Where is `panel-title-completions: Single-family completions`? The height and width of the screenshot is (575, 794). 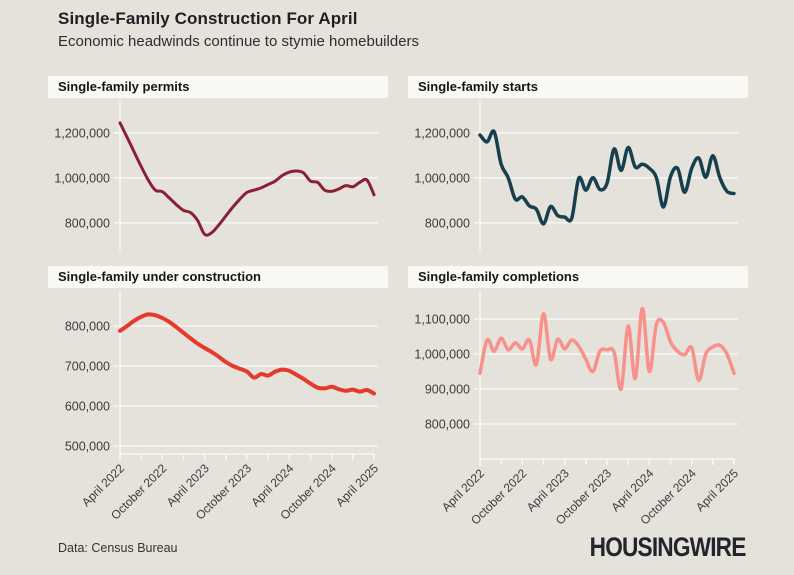 panel-title-completions: Single-family completions is located at coordinates (578, 277).